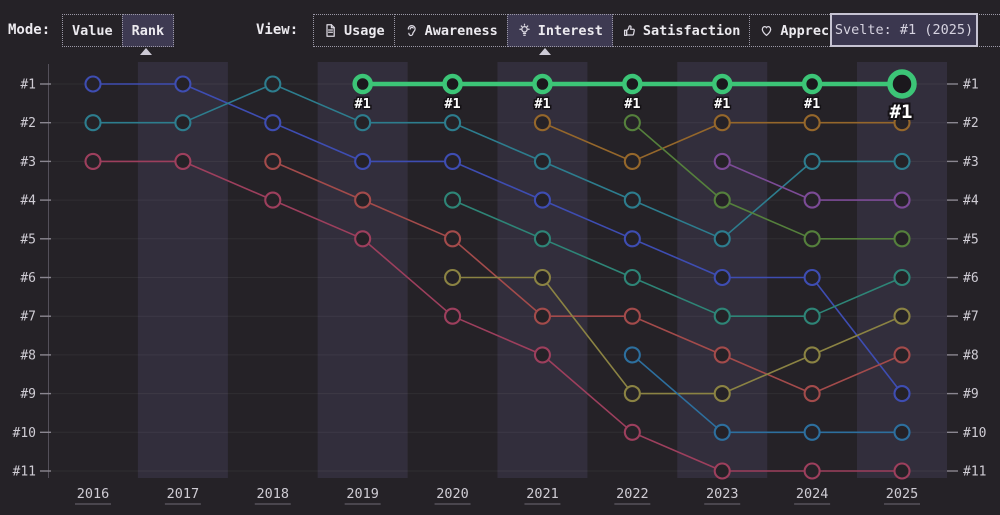 The image size is (1000, 515). I want to click on year-label: 2016, so click(93, 494).